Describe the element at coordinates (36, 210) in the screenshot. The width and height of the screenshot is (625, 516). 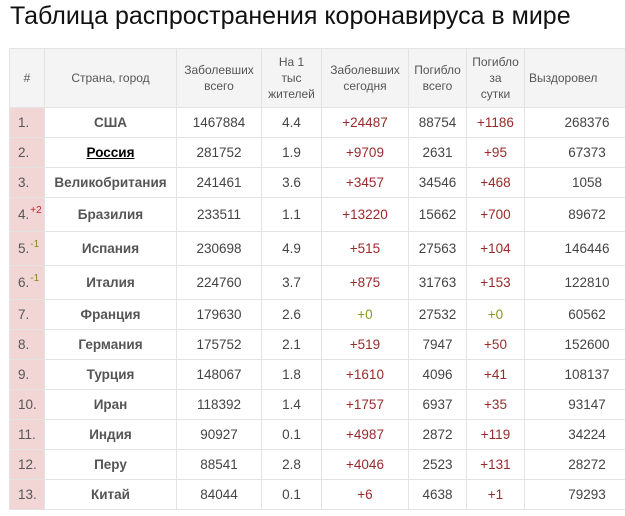
I see `rank-change: +2` at that location.